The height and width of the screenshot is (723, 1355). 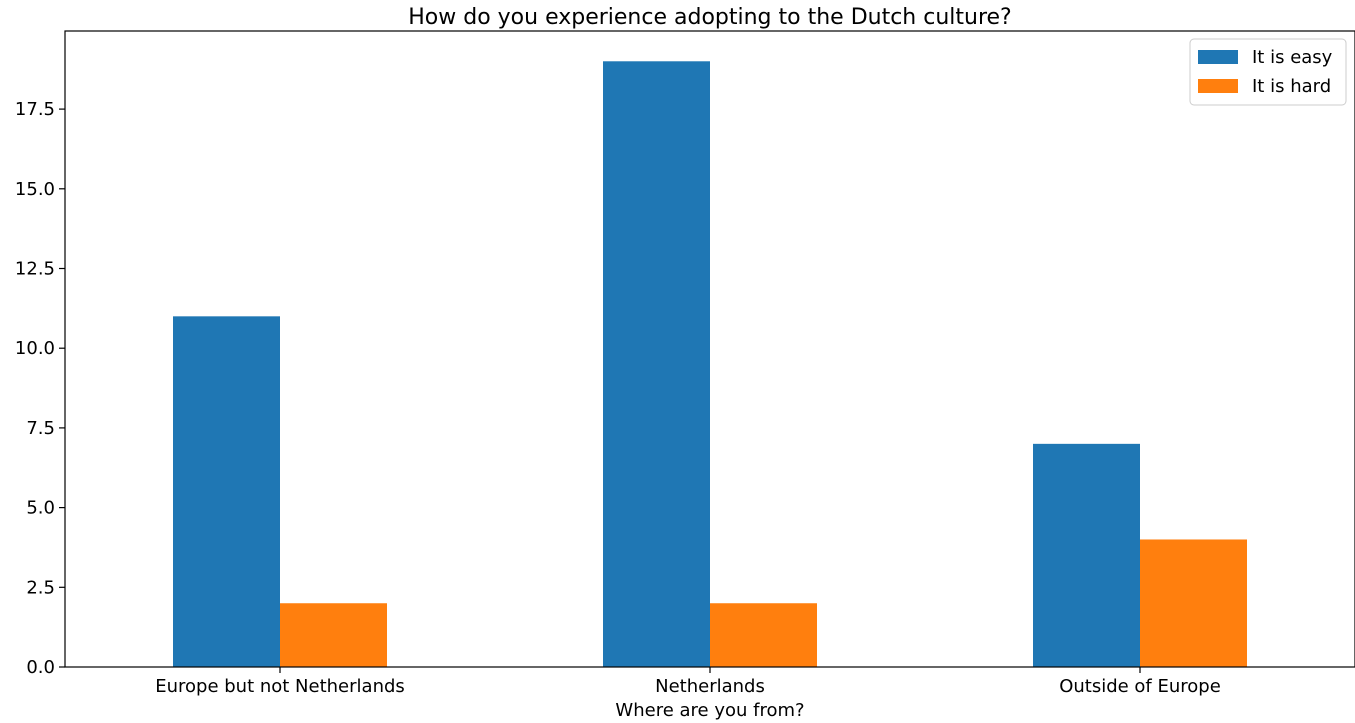 I want to click on y-tick-label: 12.5, so click(x=35, y=269).